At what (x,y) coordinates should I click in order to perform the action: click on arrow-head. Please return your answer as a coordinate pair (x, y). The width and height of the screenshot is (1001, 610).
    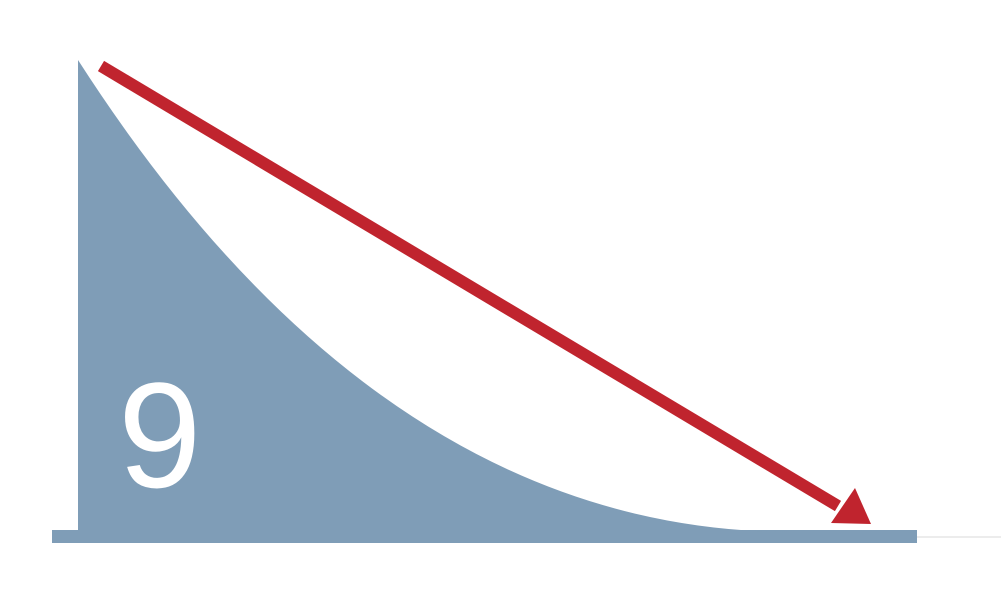
    Looking at the image, I should click on (851, 506).